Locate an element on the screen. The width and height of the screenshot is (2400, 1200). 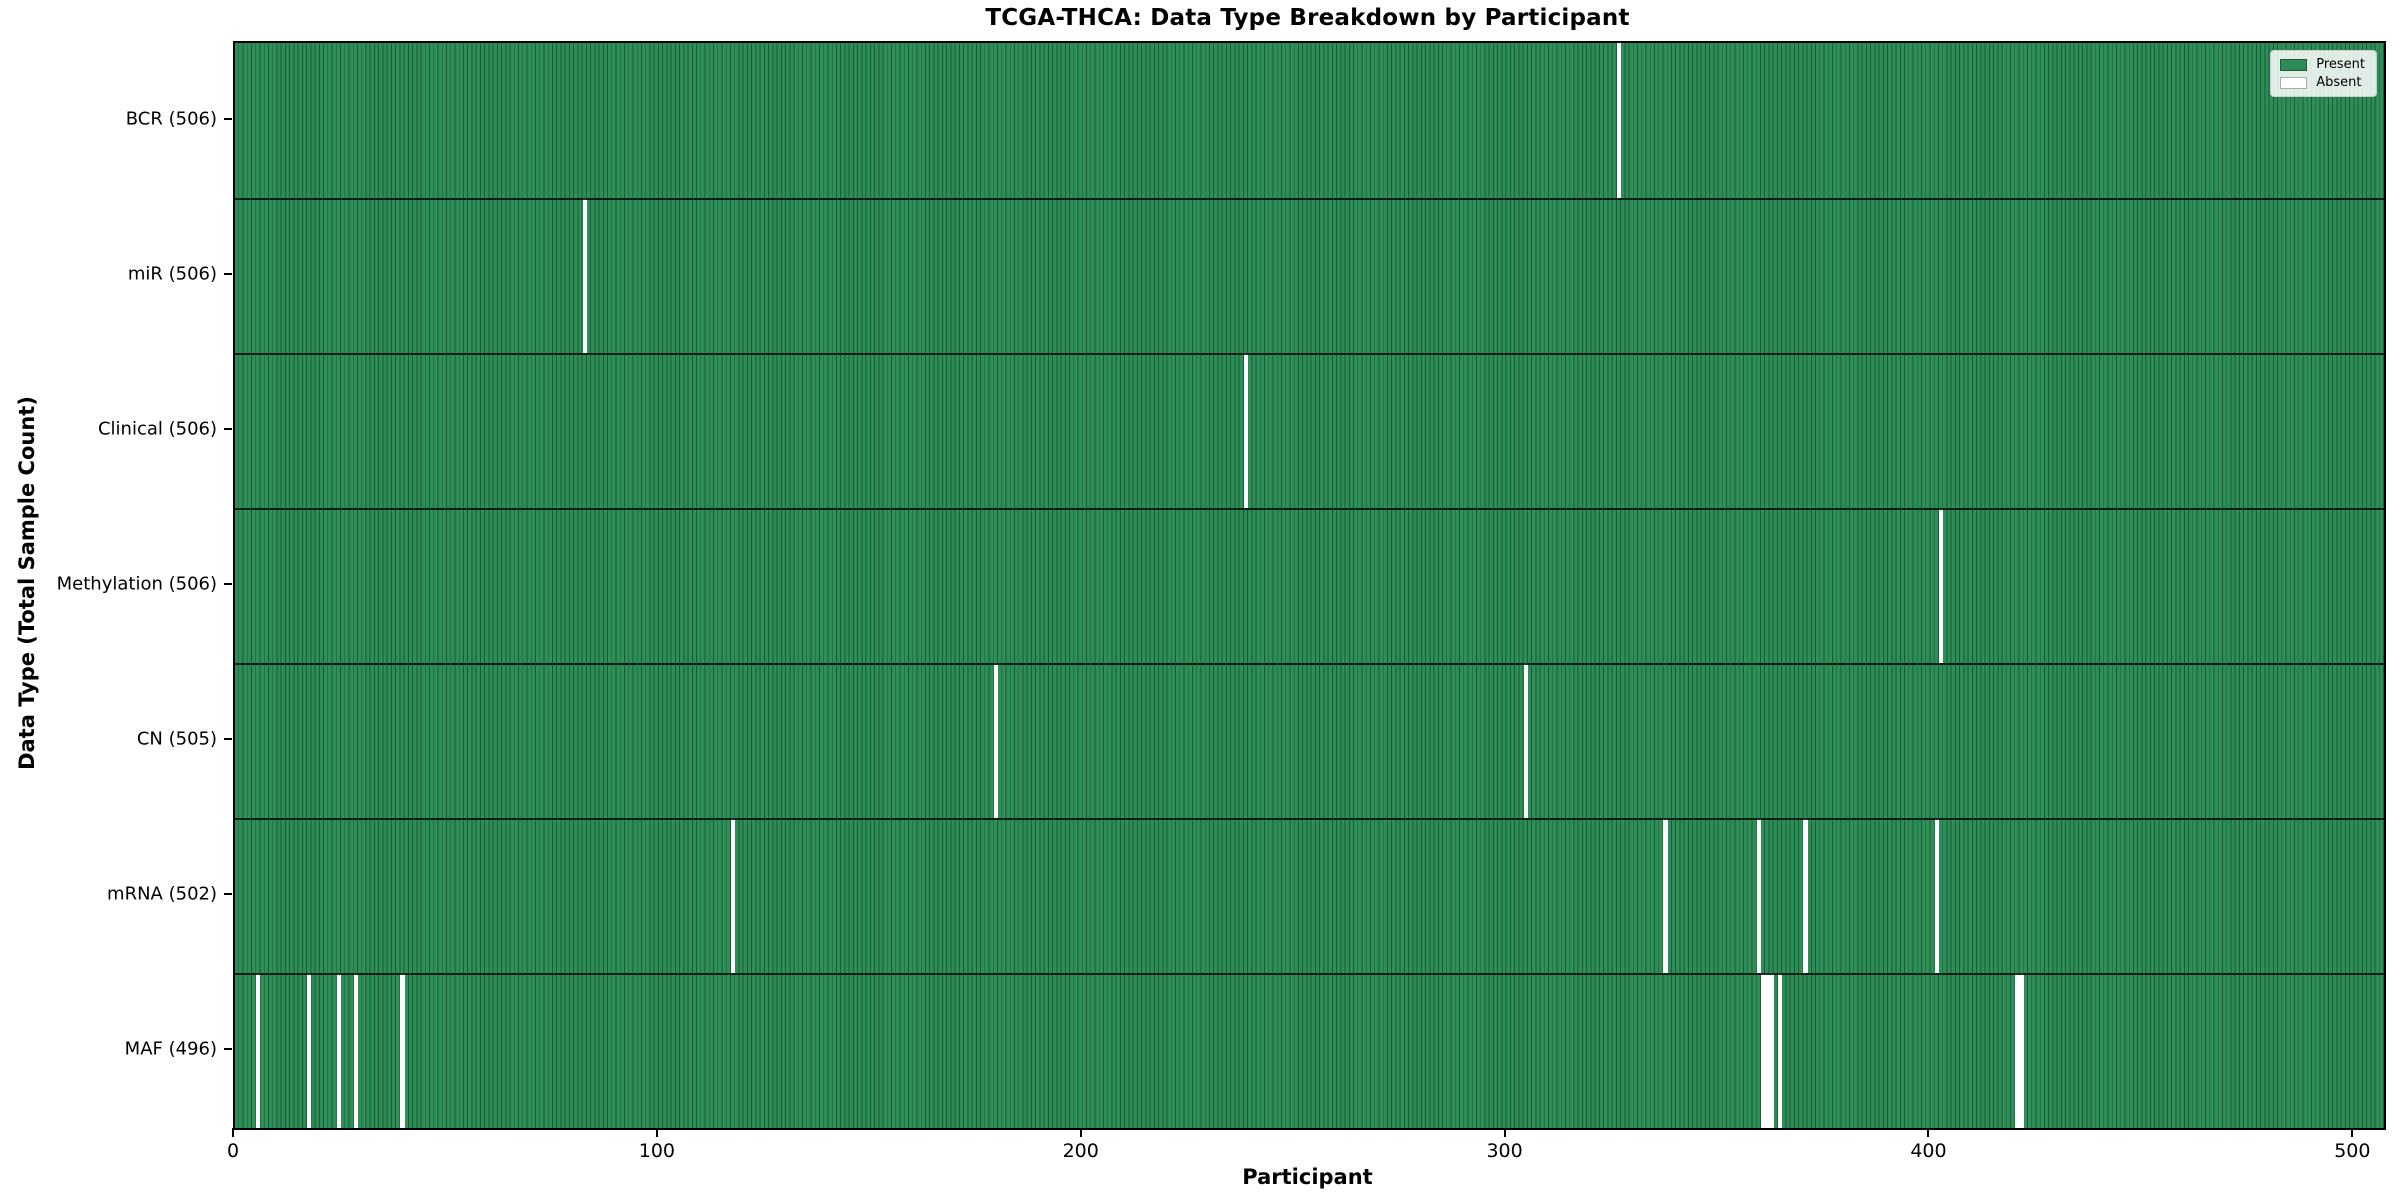
row-methylation is located at coordinates (1309, 585).